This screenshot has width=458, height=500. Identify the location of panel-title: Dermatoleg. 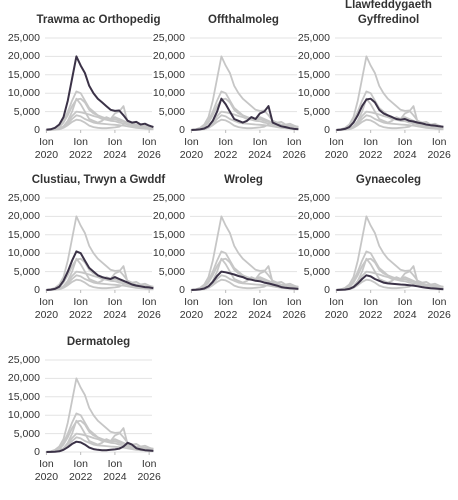
(98, 342).